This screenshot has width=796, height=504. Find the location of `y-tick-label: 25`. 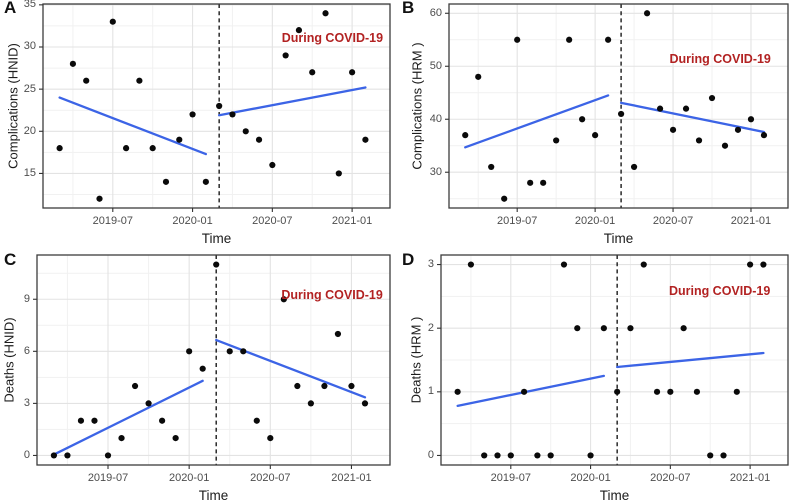

y-tick-label: 25 is located at coordinates (29, 88).